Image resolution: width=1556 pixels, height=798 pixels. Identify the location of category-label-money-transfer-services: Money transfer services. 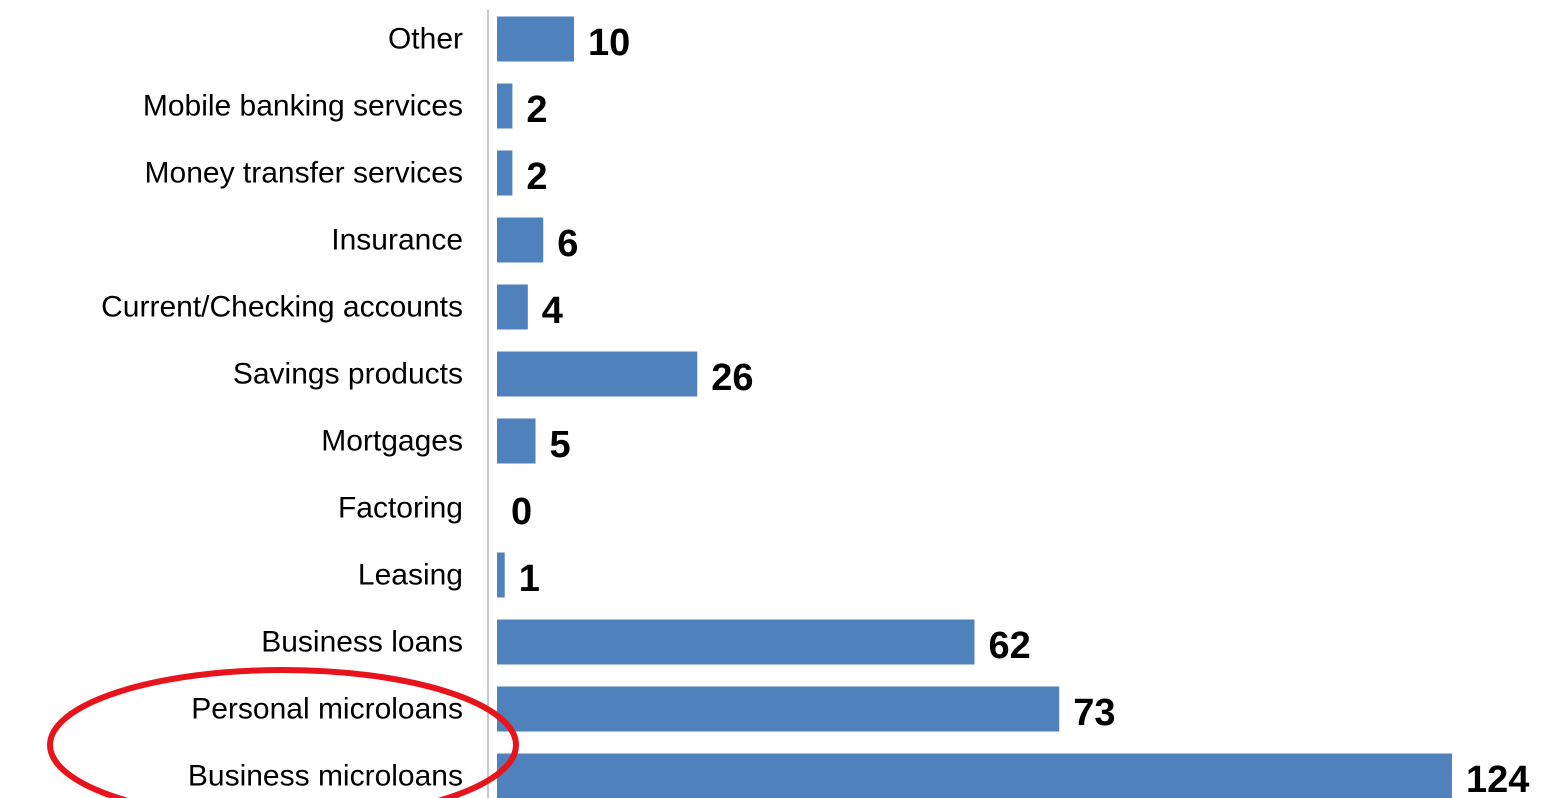
(304, 173).